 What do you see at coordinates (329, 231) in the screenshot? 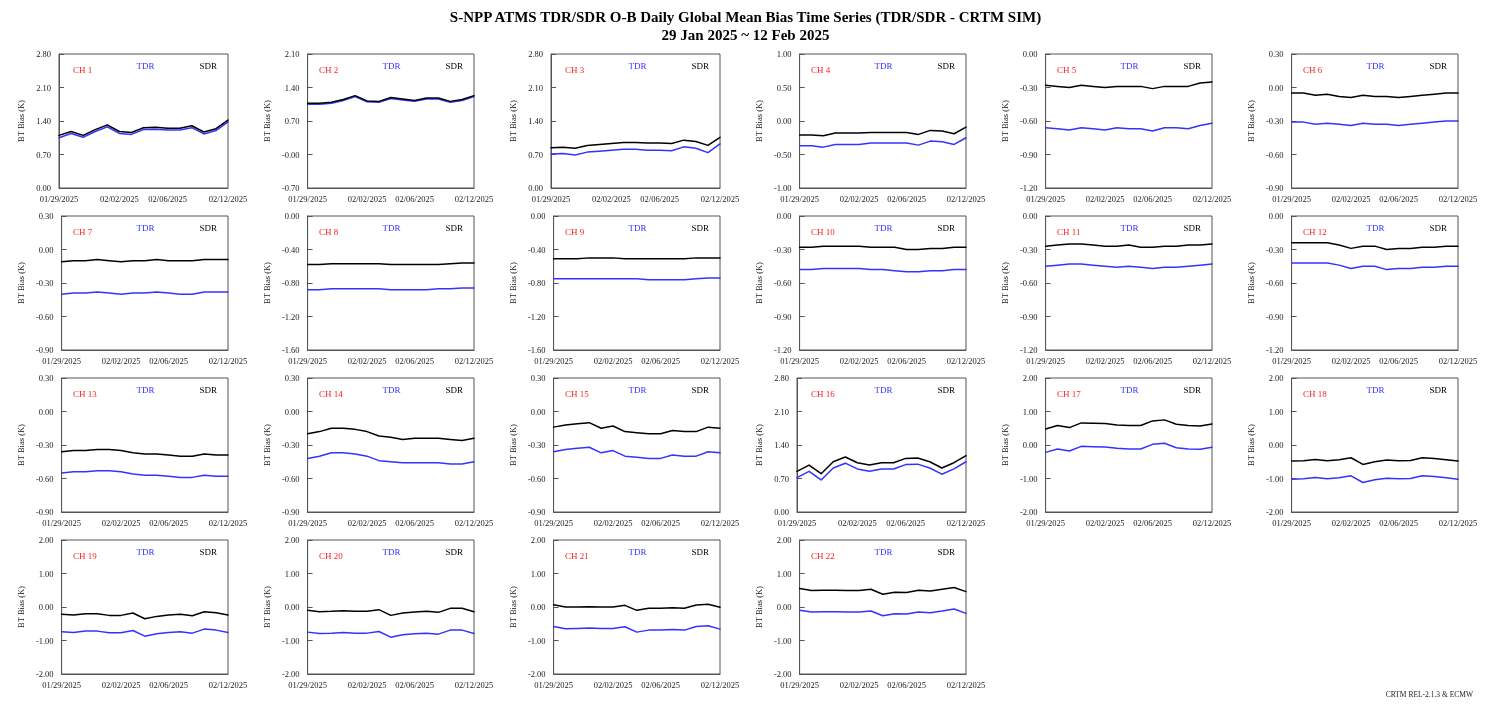
I see `text: CH 8` at bounding box center [329, 231].